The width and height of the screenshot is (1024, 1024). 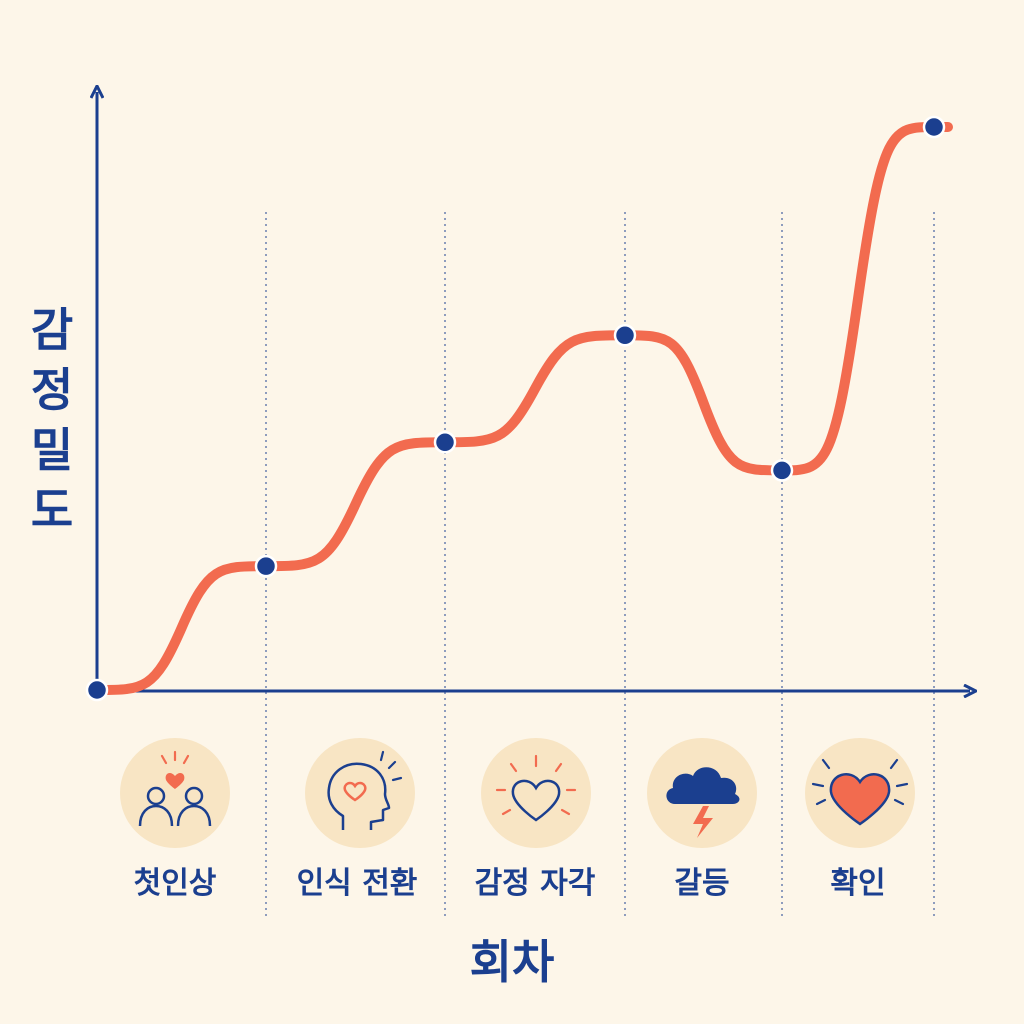 I want to click on tick-label-confirmation: 확인, so click(x=858, y=883).